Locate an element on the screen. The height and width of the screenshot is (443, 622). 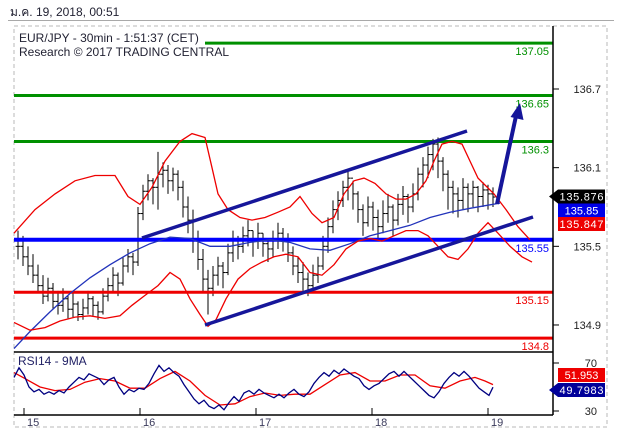
rsi-tag: 49.7983 is located at coordinates (577, 390).